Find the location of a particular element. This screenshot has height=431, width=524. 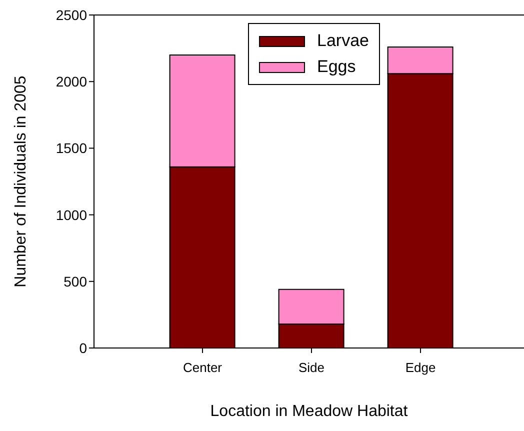

y-tick-label: 2000 is located at coordinates (72, 82).